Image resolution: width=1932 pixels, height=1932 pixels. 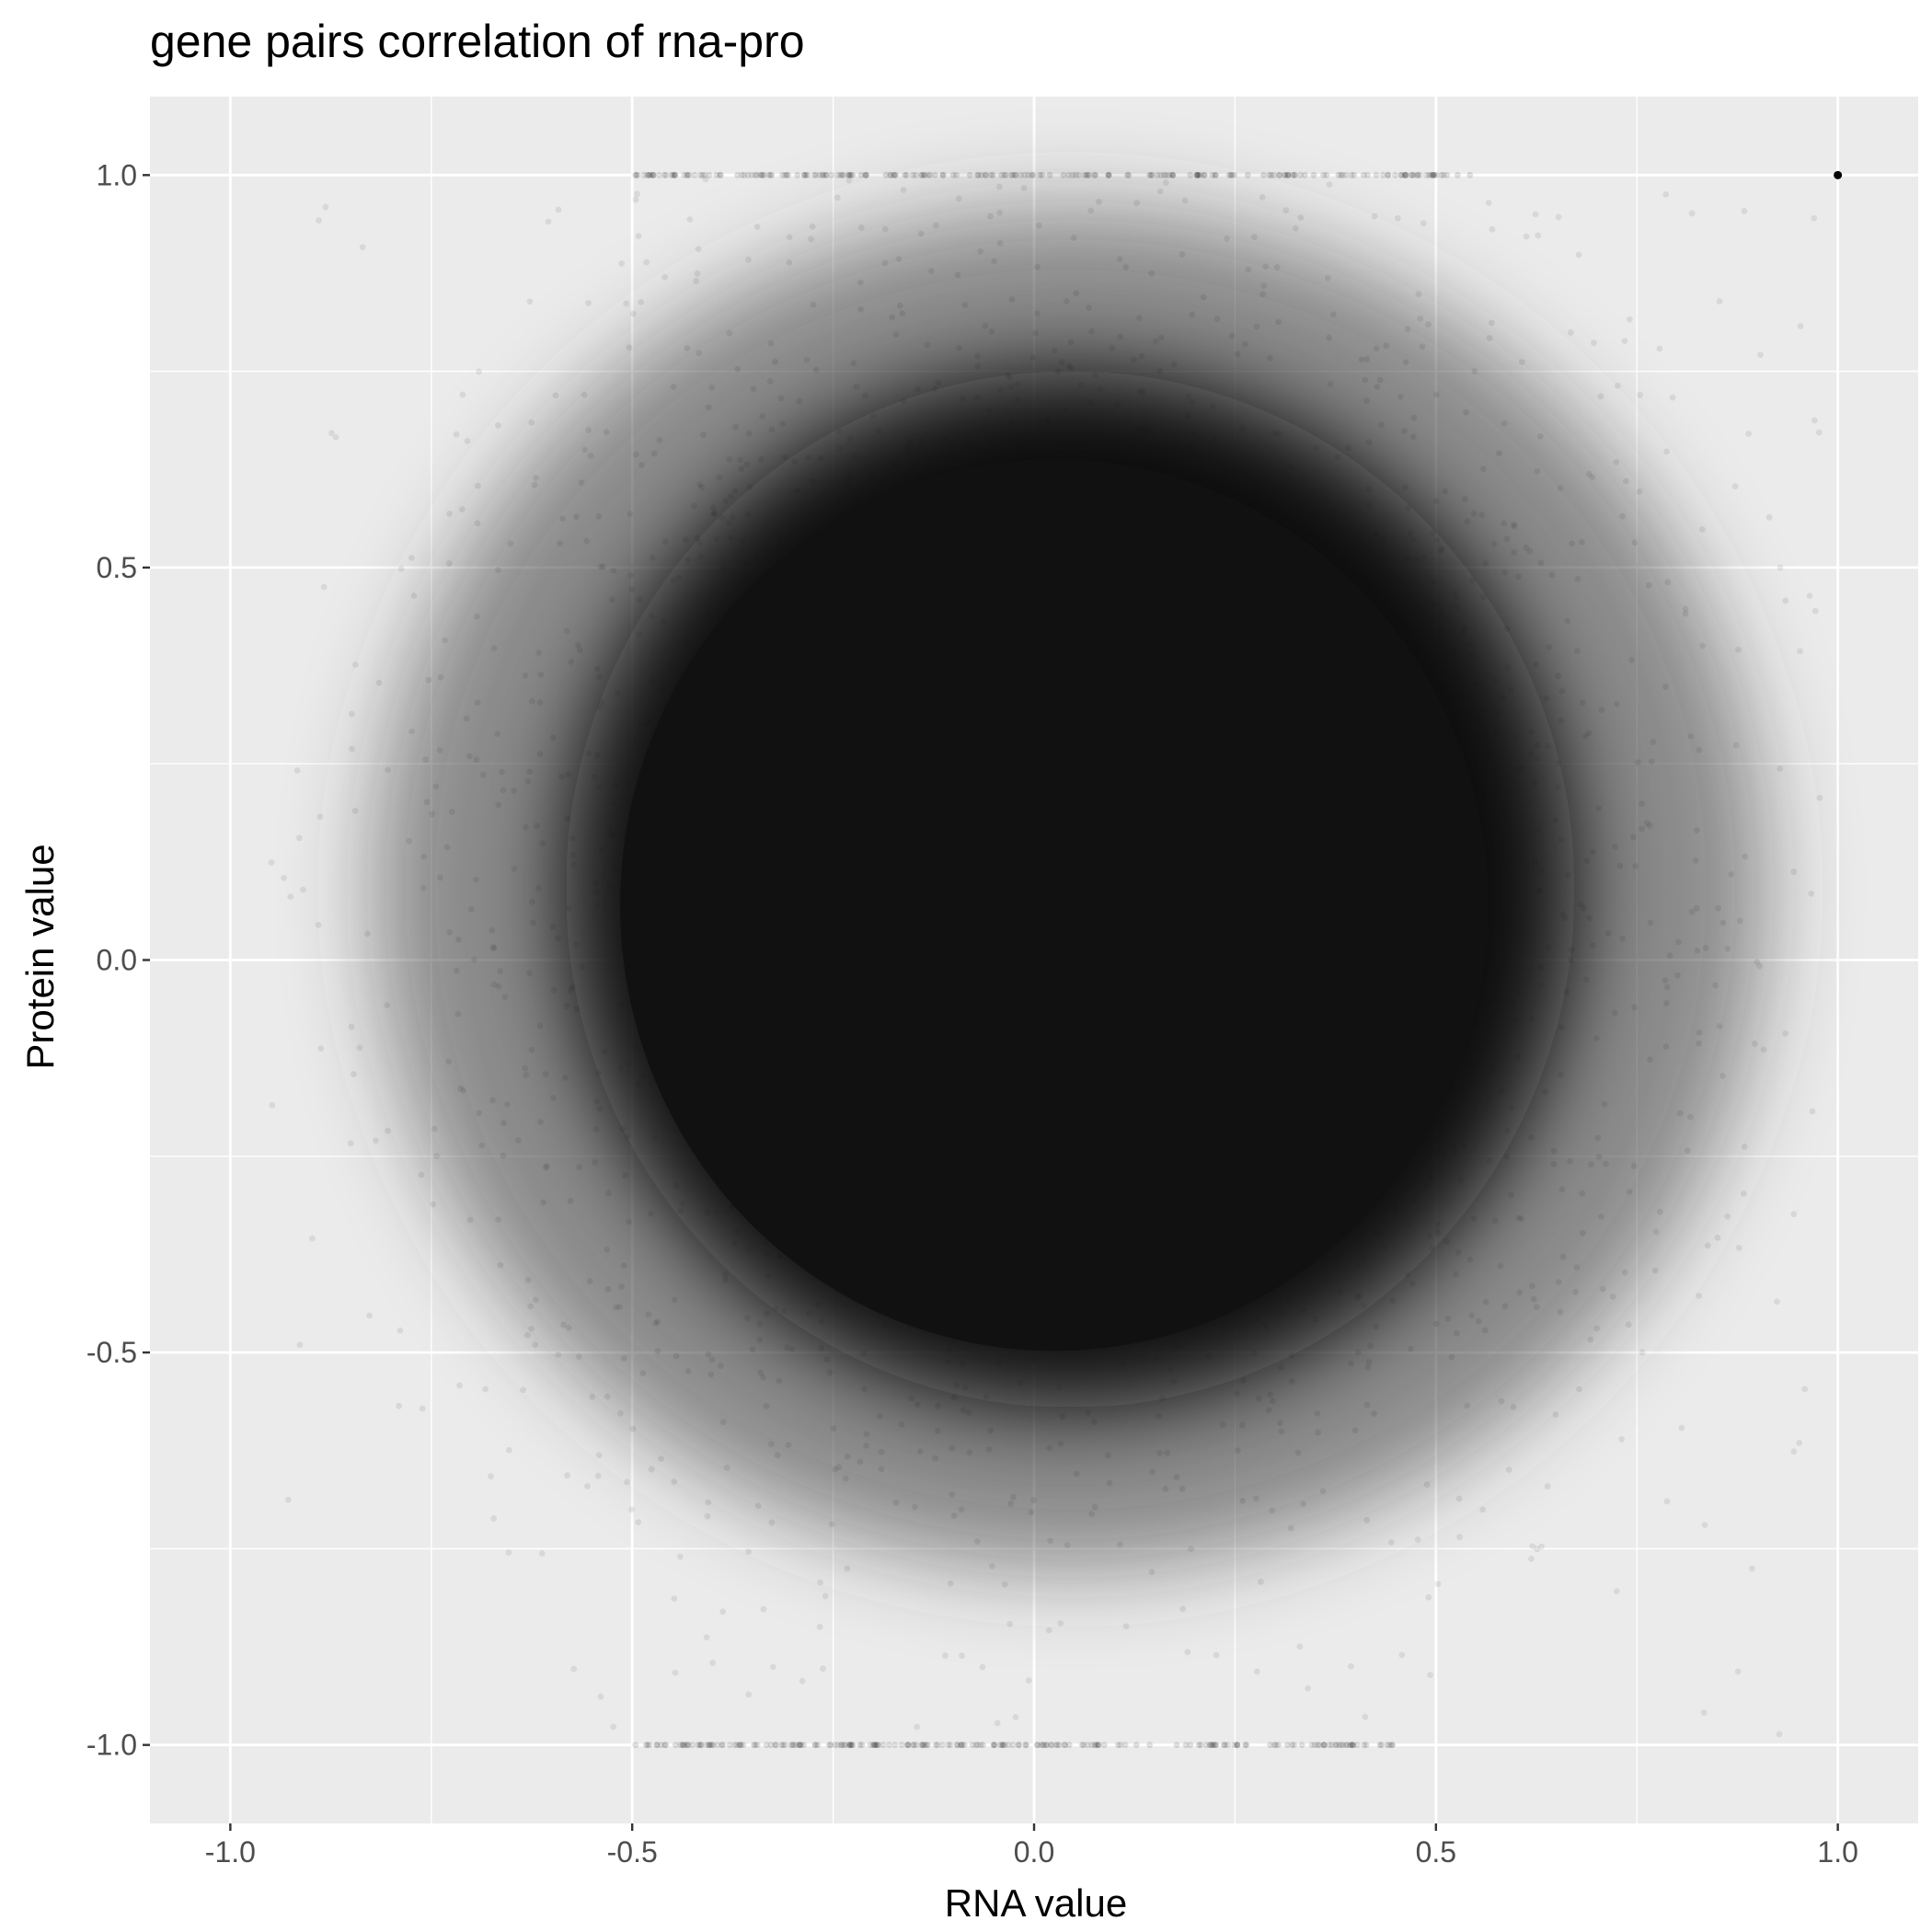 What do you see at coordinates (111, 1352) in the screenshot?
I see `y-tick-label: -0.5` at bounding box center [111, 1352].